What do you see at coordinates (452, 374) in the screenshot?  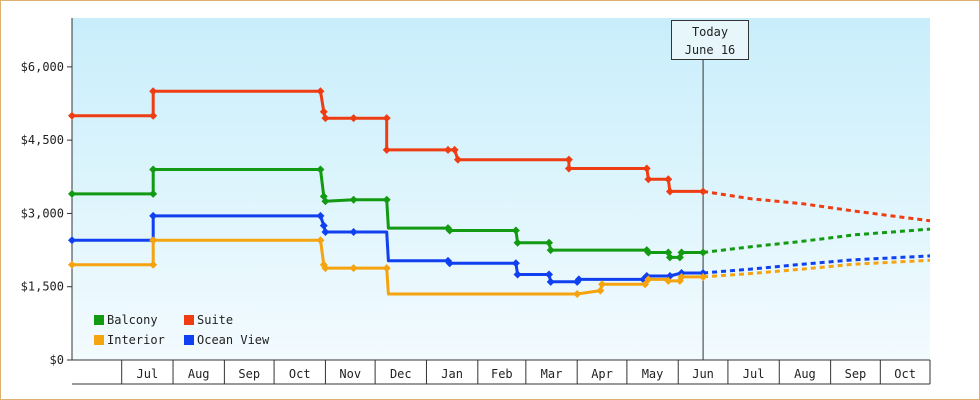 I see `x-tick-label: Jan` at bounding box center [452, 374].